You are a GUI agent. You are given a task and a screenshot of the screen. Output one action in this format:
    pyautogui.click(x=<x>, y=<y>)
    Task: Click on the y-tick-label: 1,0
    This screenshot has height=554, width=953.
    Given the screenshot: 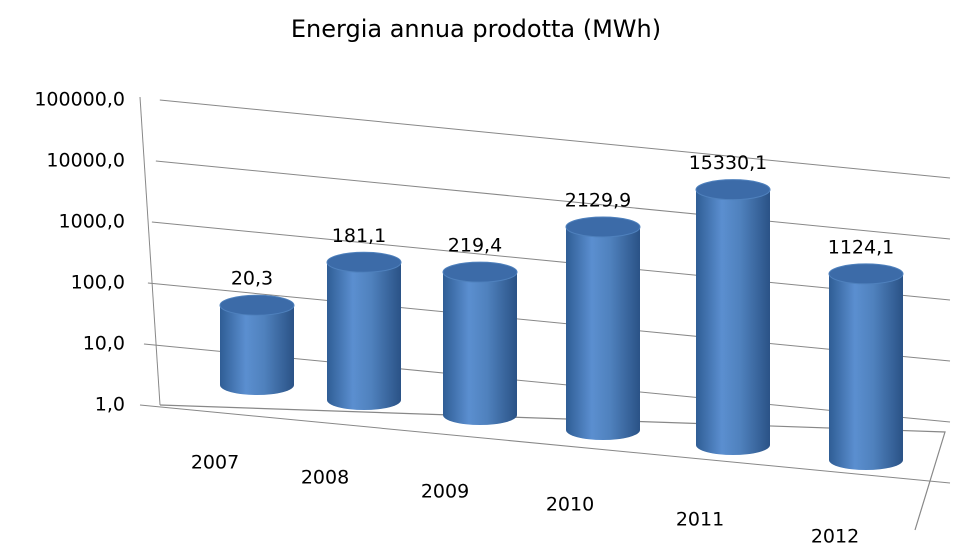 What is the action you would take?
    pyautogui.click(x=110, y=405)
    